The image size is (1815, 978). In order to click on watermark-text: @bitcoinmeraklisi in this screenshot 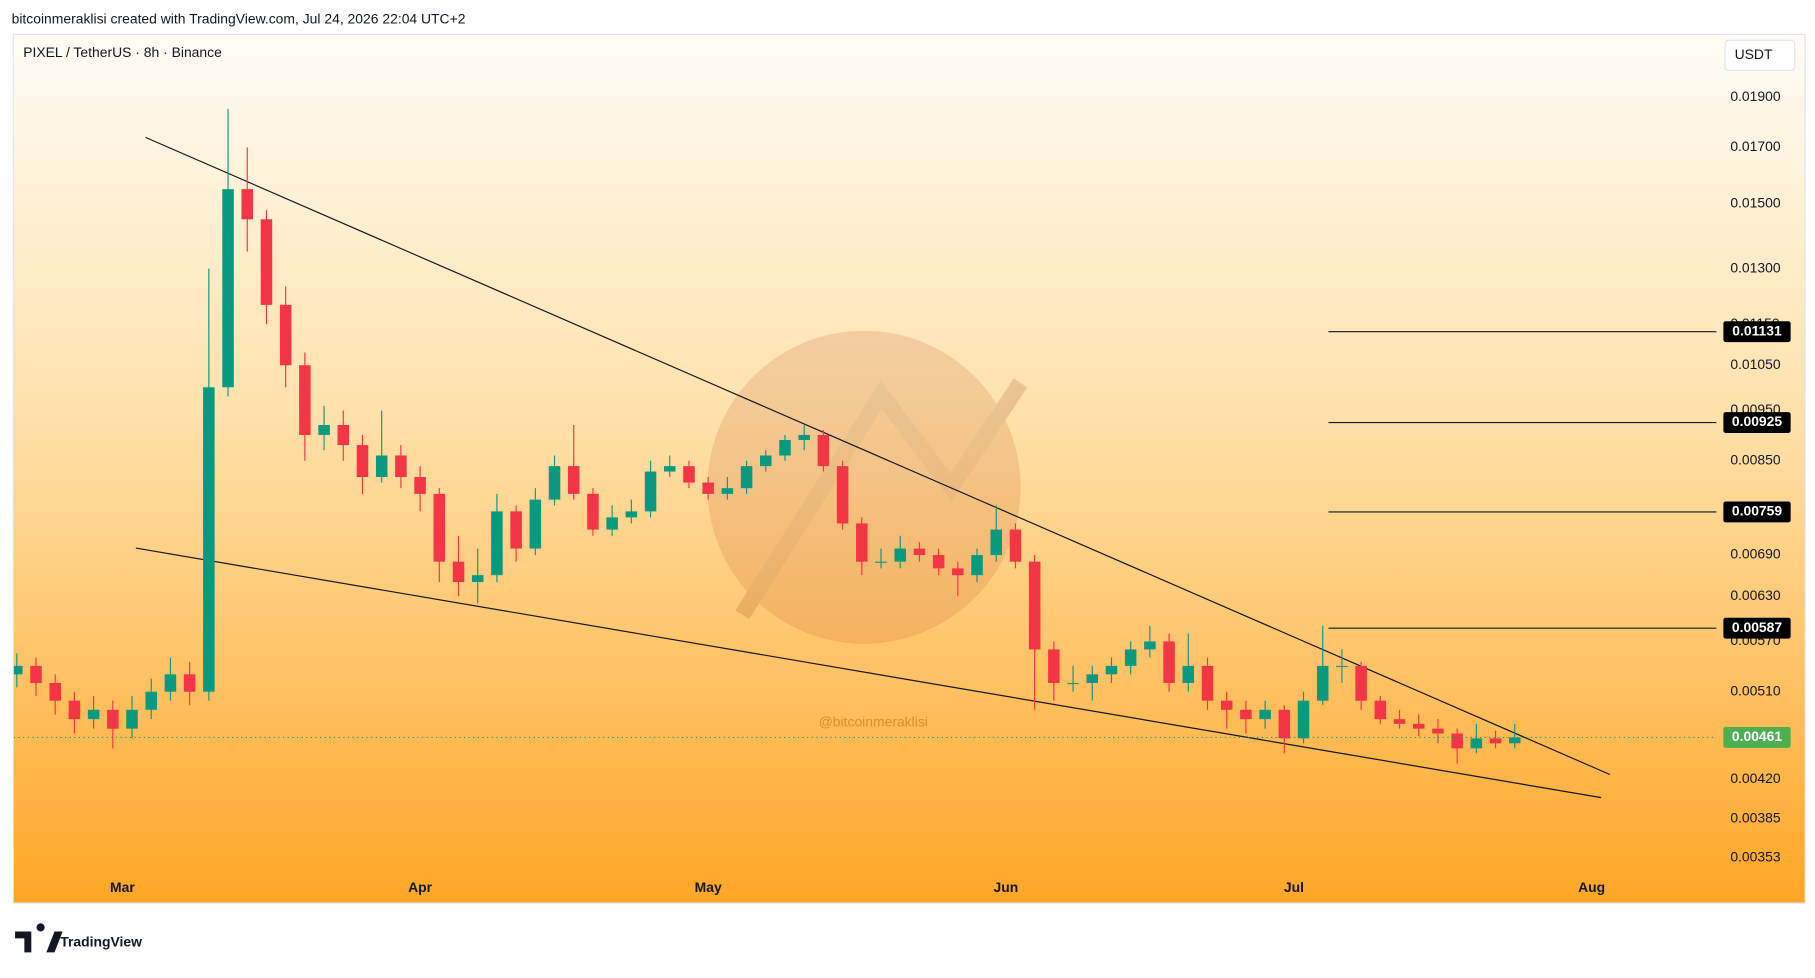, I will do `click(873, 721)`.